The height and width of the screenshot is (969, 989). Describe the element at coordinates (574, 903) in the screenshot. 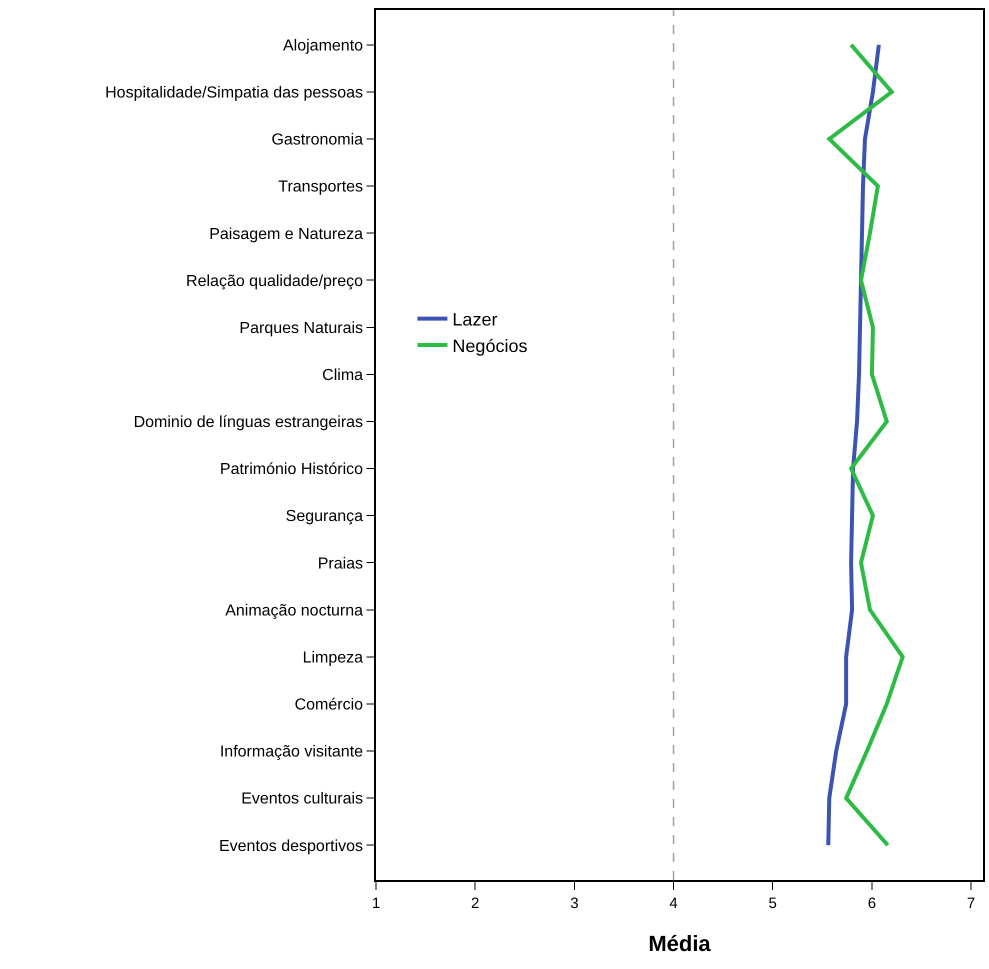

I see `x-tick-label: 3` at that location.